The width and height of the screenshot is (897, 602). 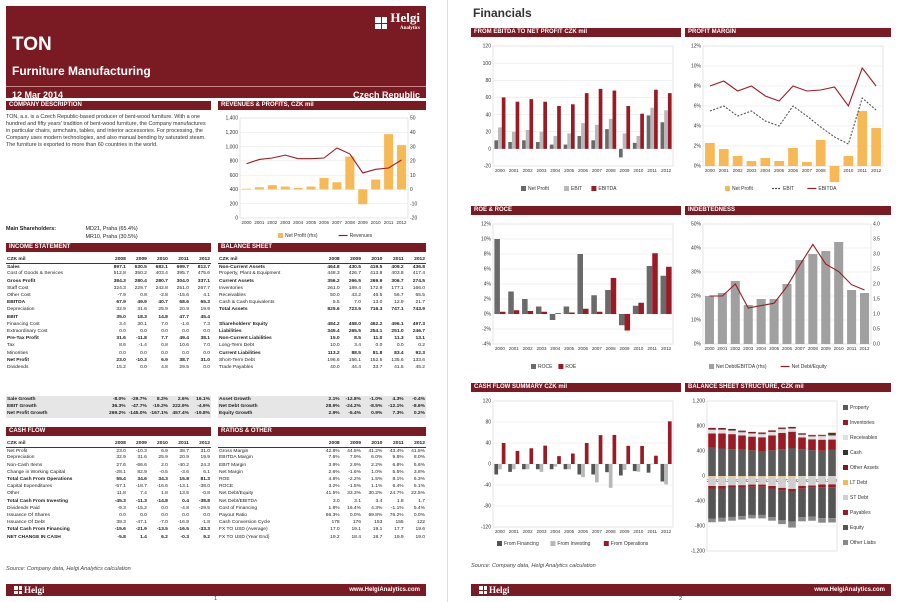 What do you see at coordinates (398, 472) in the screenshot?
I see `row-value: 5.5%` at bounding box center [398, 472].